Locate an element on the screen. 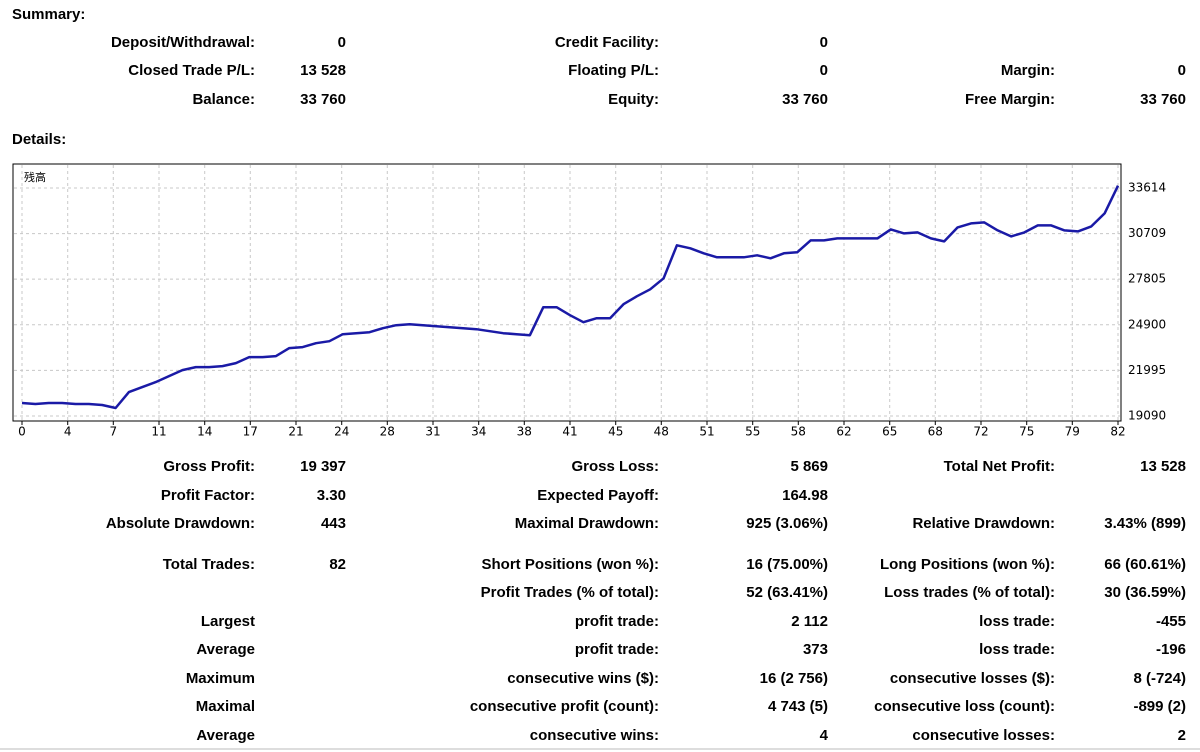  x-tick-label: 45 is located at coordinates (615, 432).